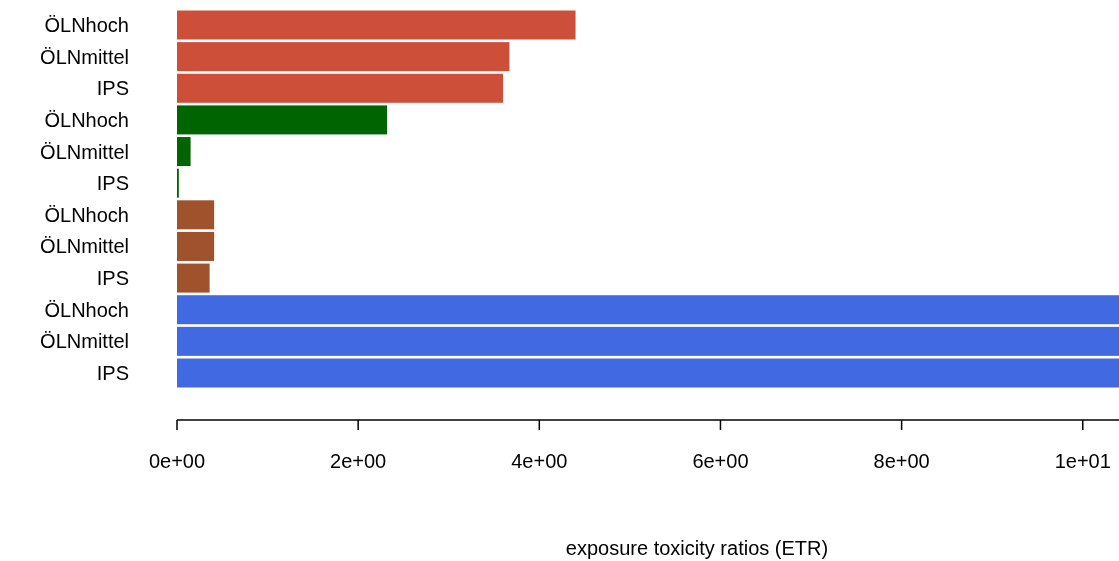  Describe the element at coordinates (901, 461) in the screenshot. I see `x-tick-label: 8e+00` at that location.